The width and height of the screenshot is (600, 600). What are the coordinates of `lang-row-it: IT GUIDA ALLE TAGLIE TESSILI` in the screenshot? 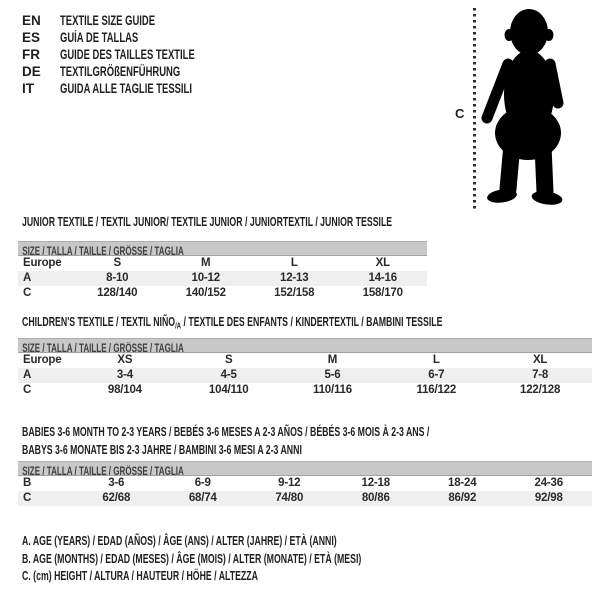 It's located at (137, 88).